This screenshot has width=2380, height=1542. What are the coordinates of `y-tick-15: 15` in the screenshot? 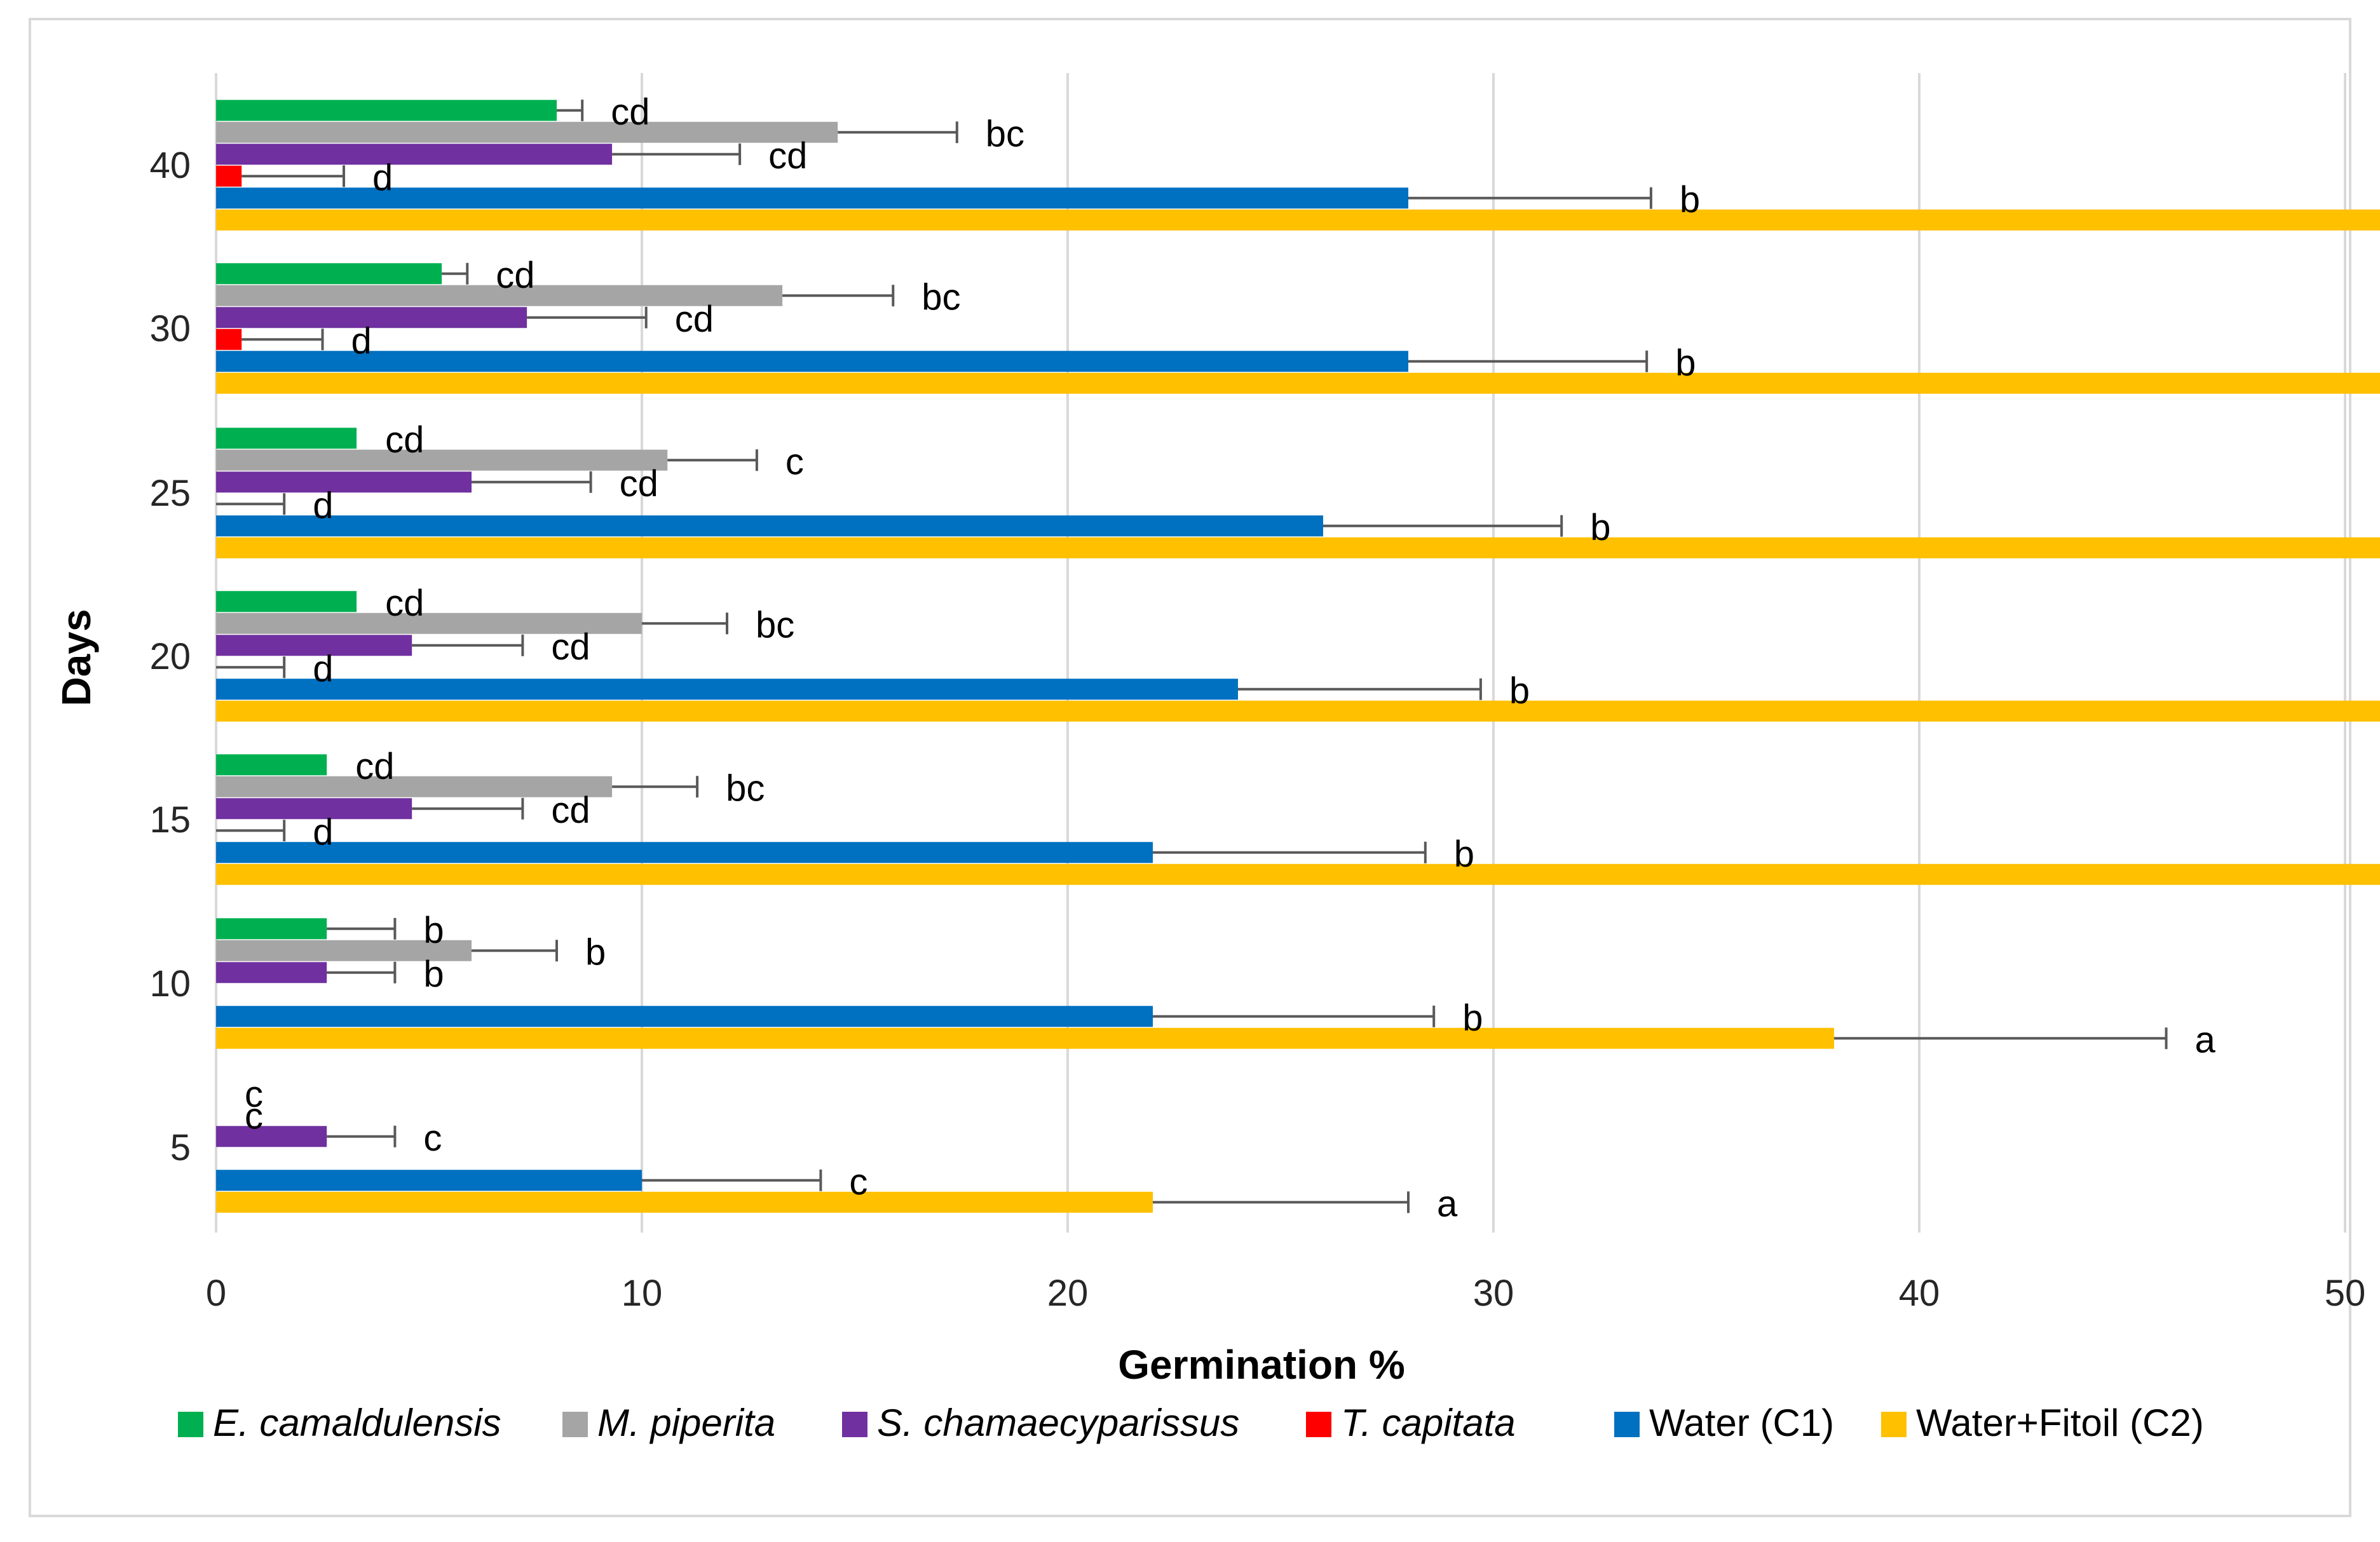 It's located at (170, 820).